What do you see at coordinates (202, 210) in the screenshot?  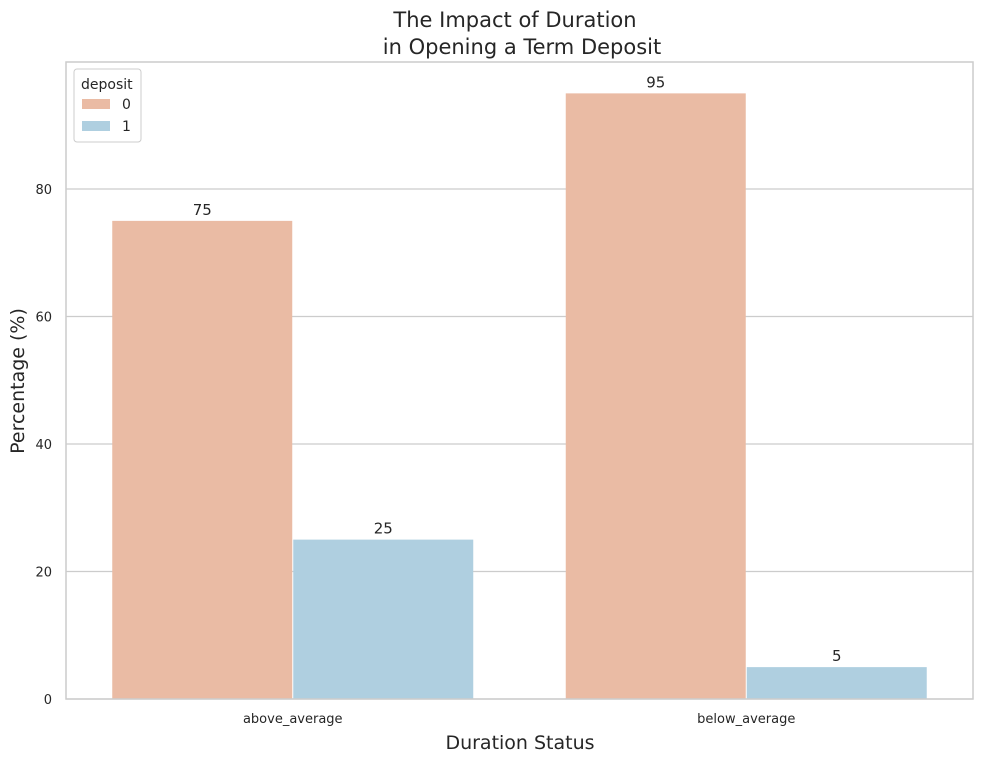 I see `data-label-above_average-series-0: 75` at bounding box center [202, 210].